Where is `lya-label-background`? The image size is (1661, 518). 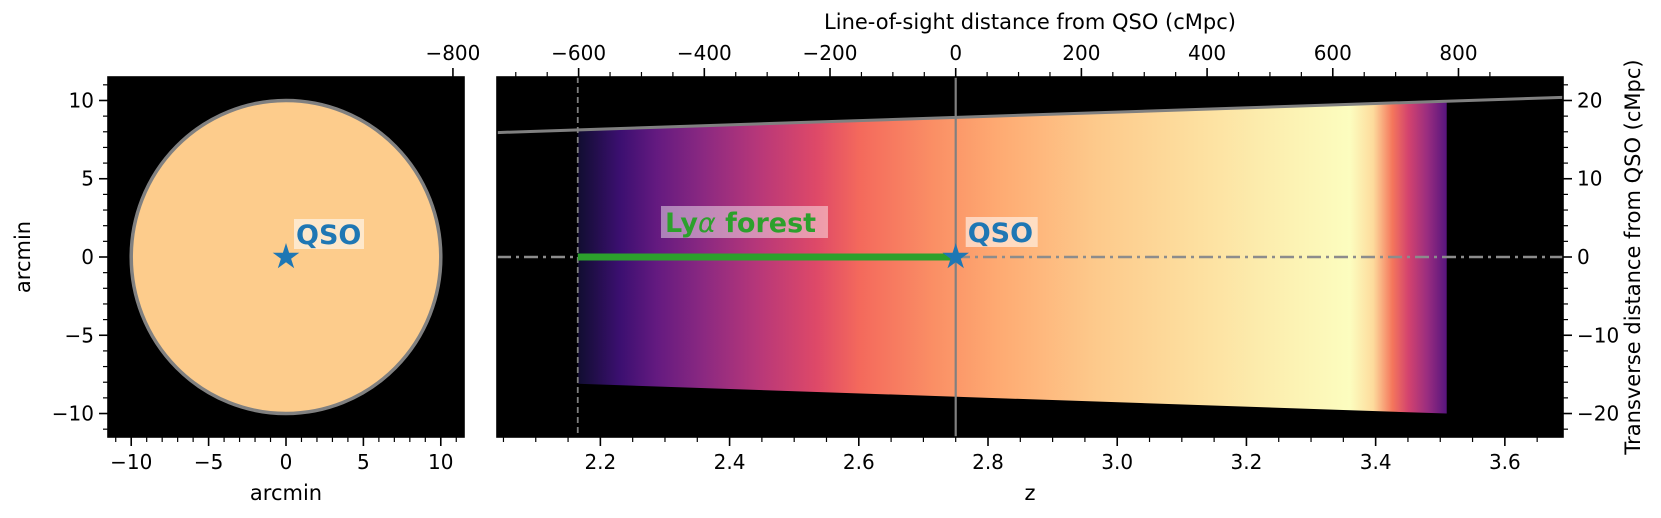
lya-label-background is located at coordinates (744, 222).